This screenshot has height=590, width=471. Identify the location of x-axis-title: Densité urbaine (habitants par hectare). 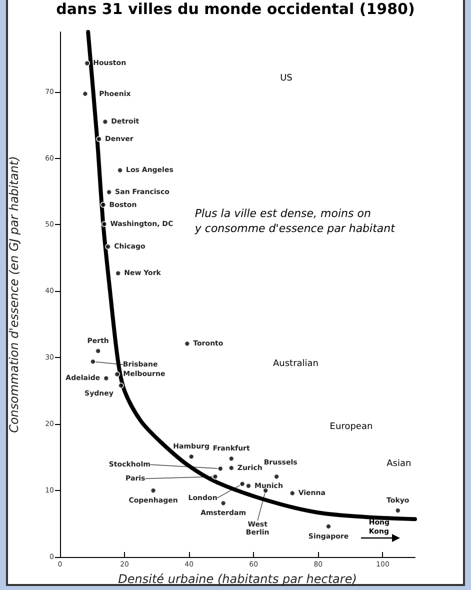
(237, 579).